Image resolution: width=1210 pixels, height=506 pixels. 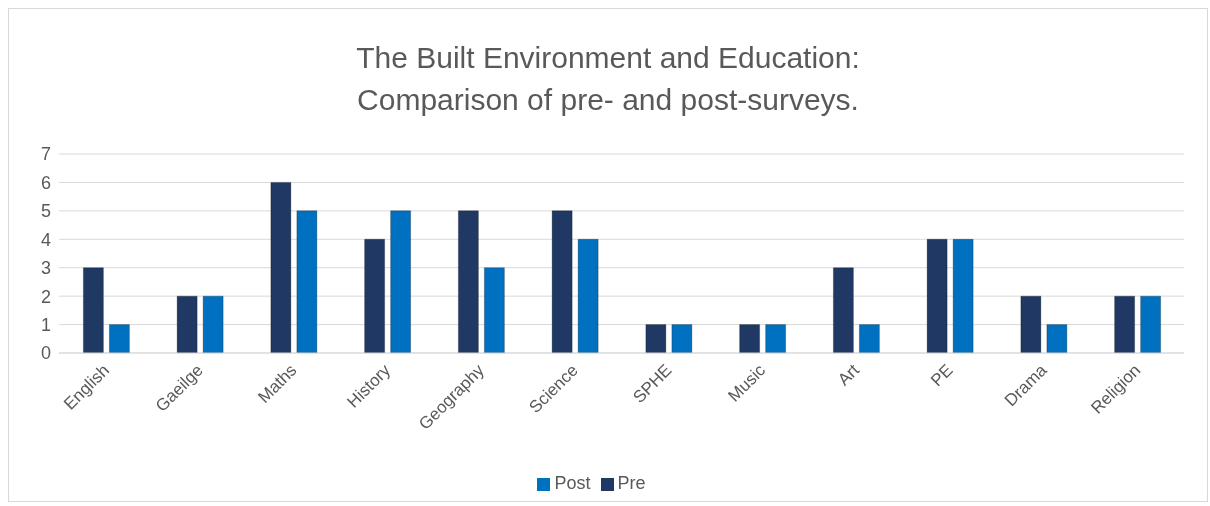 What do you see at coordinates (45, 268) in the screenshot?
I see `y-tick-label: 3` at bounding box center [45, 268].